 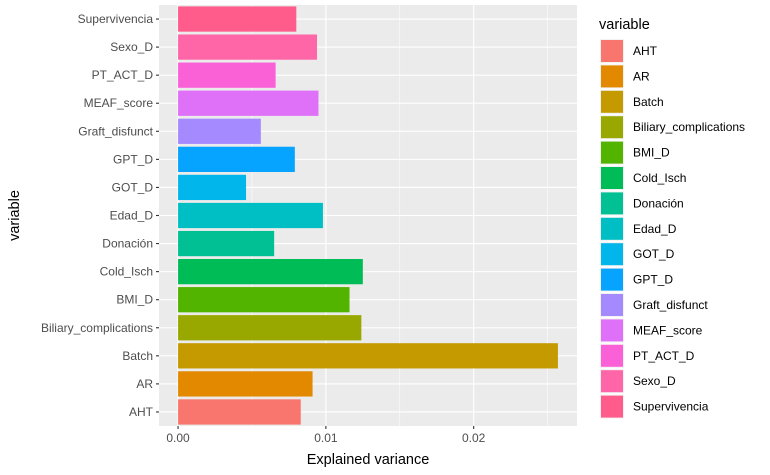 I want to click on bar-aht, so click(x=239, y=412).